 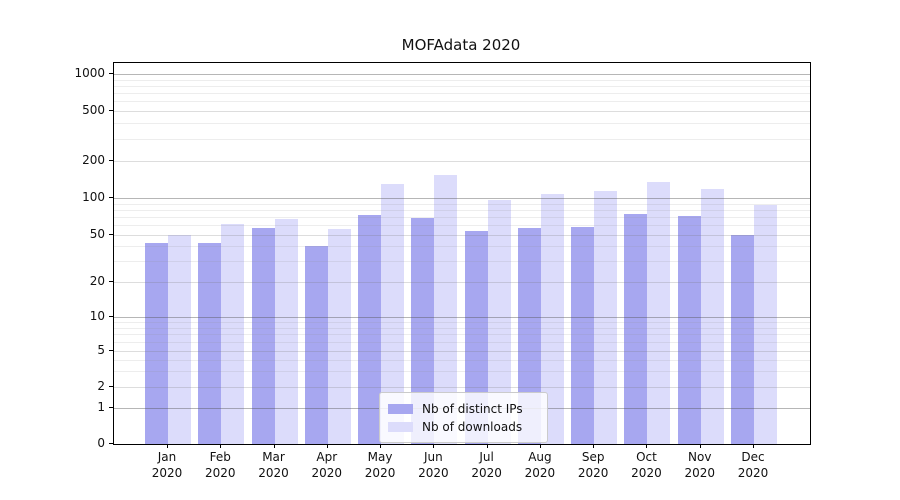 What do you see at coordinates (156, 343) in the screenshot?
I see `bar-nb-of-distinct-ips-jan` at bounding box center [156, 343].